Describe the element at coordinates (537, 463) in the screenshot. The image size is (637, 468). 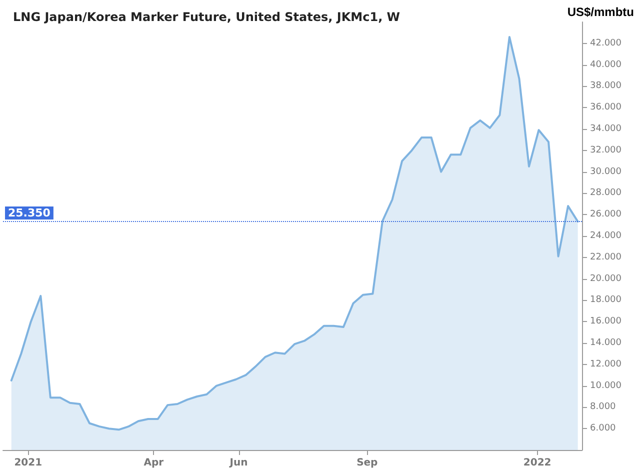
I see `x-tick-label: 2022` at that location.